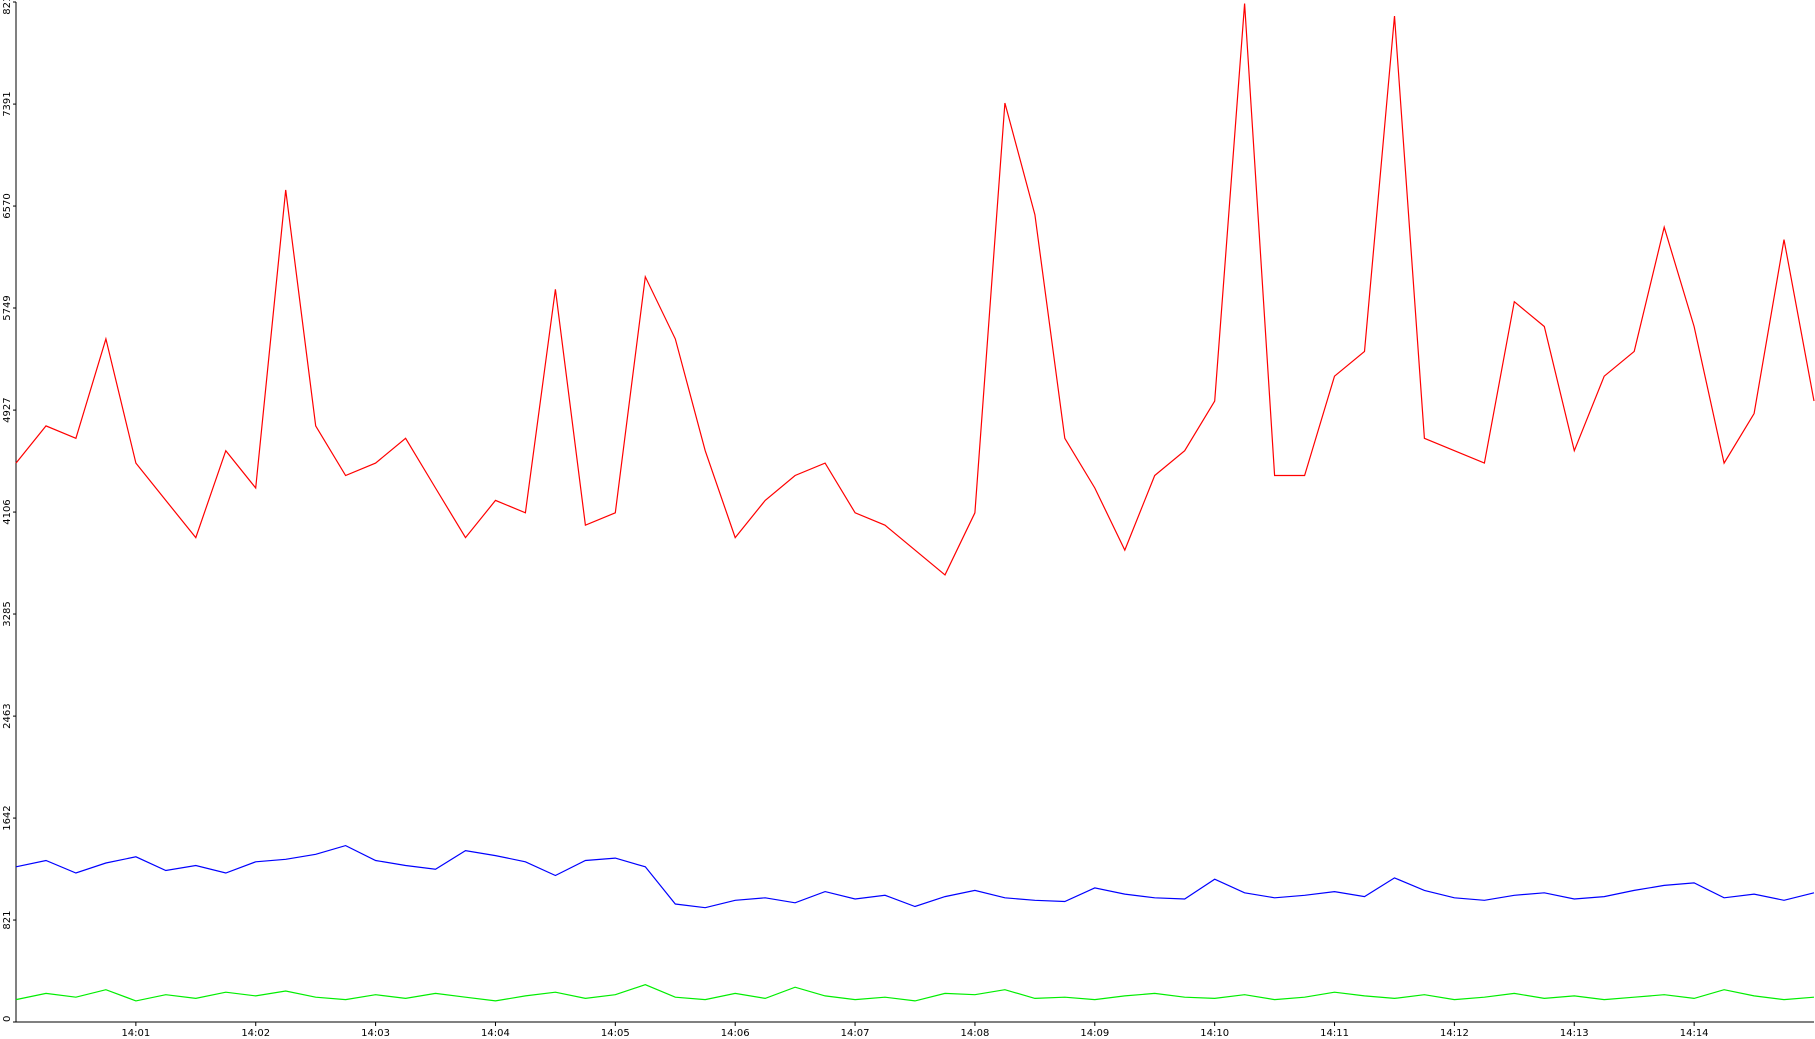 The height and width of the screenshot is (1039, 1815). What do you see at coordinates (7, 511) in the screenshot?
I see `y-tick-label: 4106` at bounding box center [7, 511].